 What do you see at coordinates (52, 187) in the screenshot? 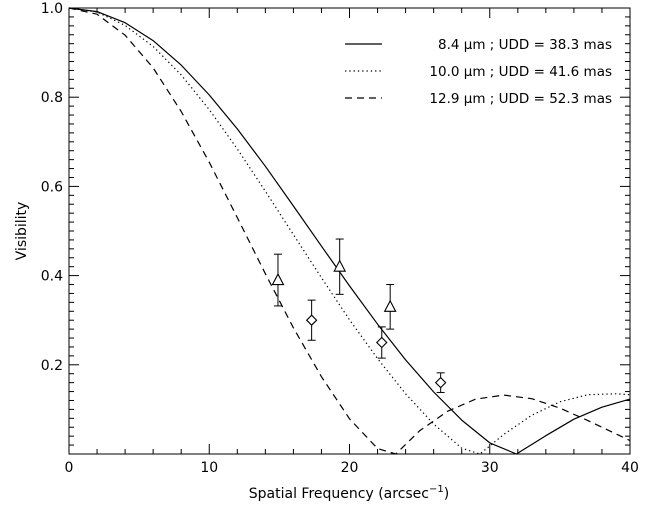
I see `y-tick-label: 0.6` at bounding box center [52, 187].